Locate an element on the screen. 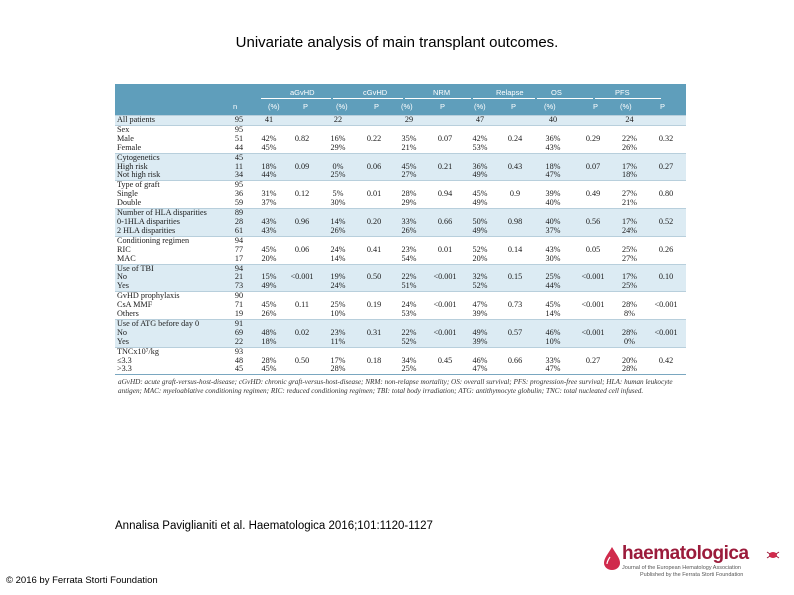 Image resolution: width=794 pixels, height=595 pixels. table-cell: 95 is located at coordinates (239, 185).